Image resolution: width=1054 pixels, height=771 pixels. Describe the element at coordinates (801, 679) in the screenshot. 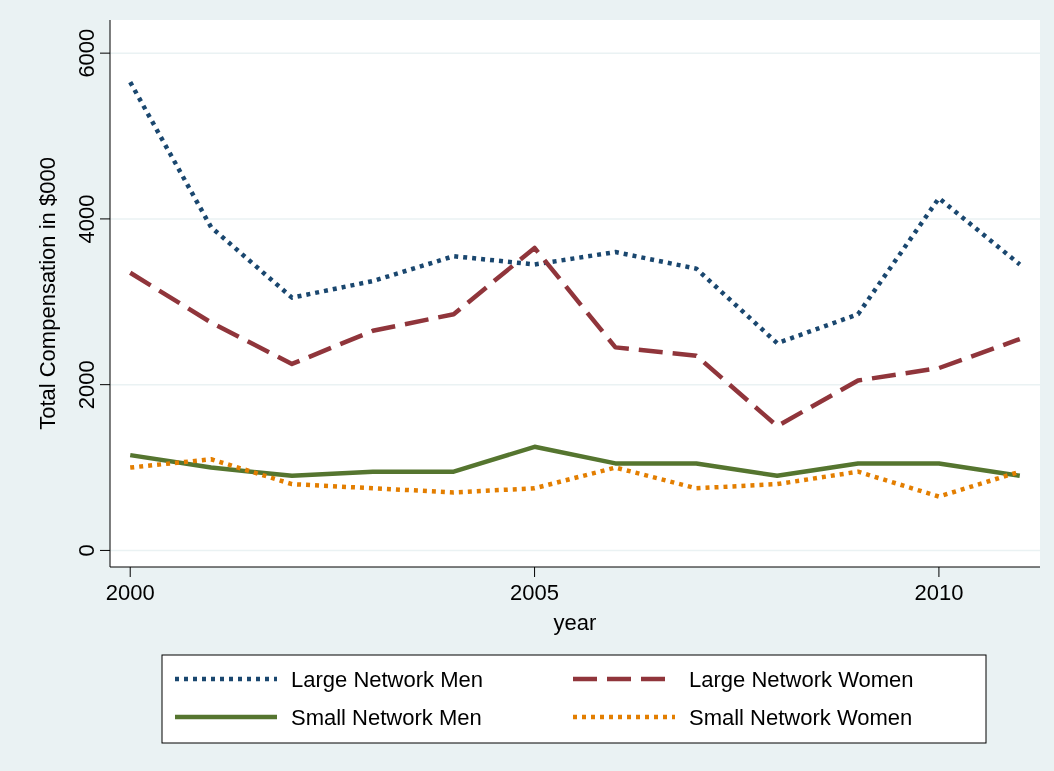

I see `legend-label: Large Network Women` at that location.